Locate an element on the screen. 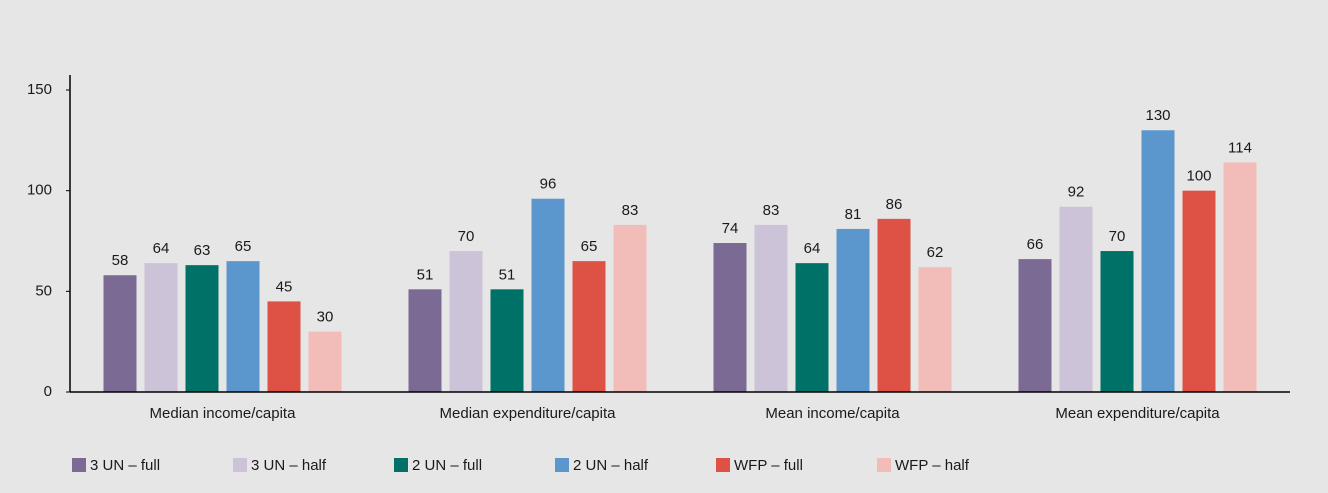 This screenshot has height=493, width=1328. legend-label: WFP – half is located at coordinates (932, 465).